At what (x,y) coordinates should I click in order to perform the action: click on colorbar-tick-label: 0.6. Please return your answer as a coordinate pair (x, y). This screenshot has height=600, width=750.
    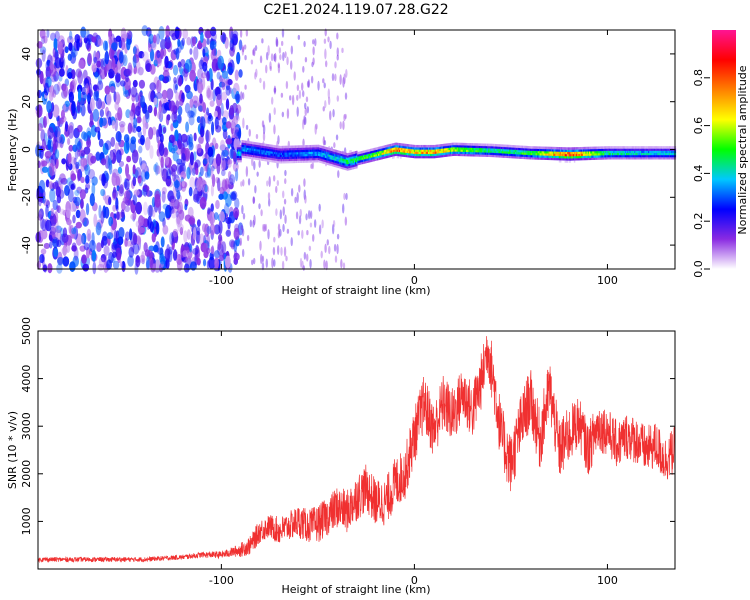
    Looking at the image, I should click on (698, 126).